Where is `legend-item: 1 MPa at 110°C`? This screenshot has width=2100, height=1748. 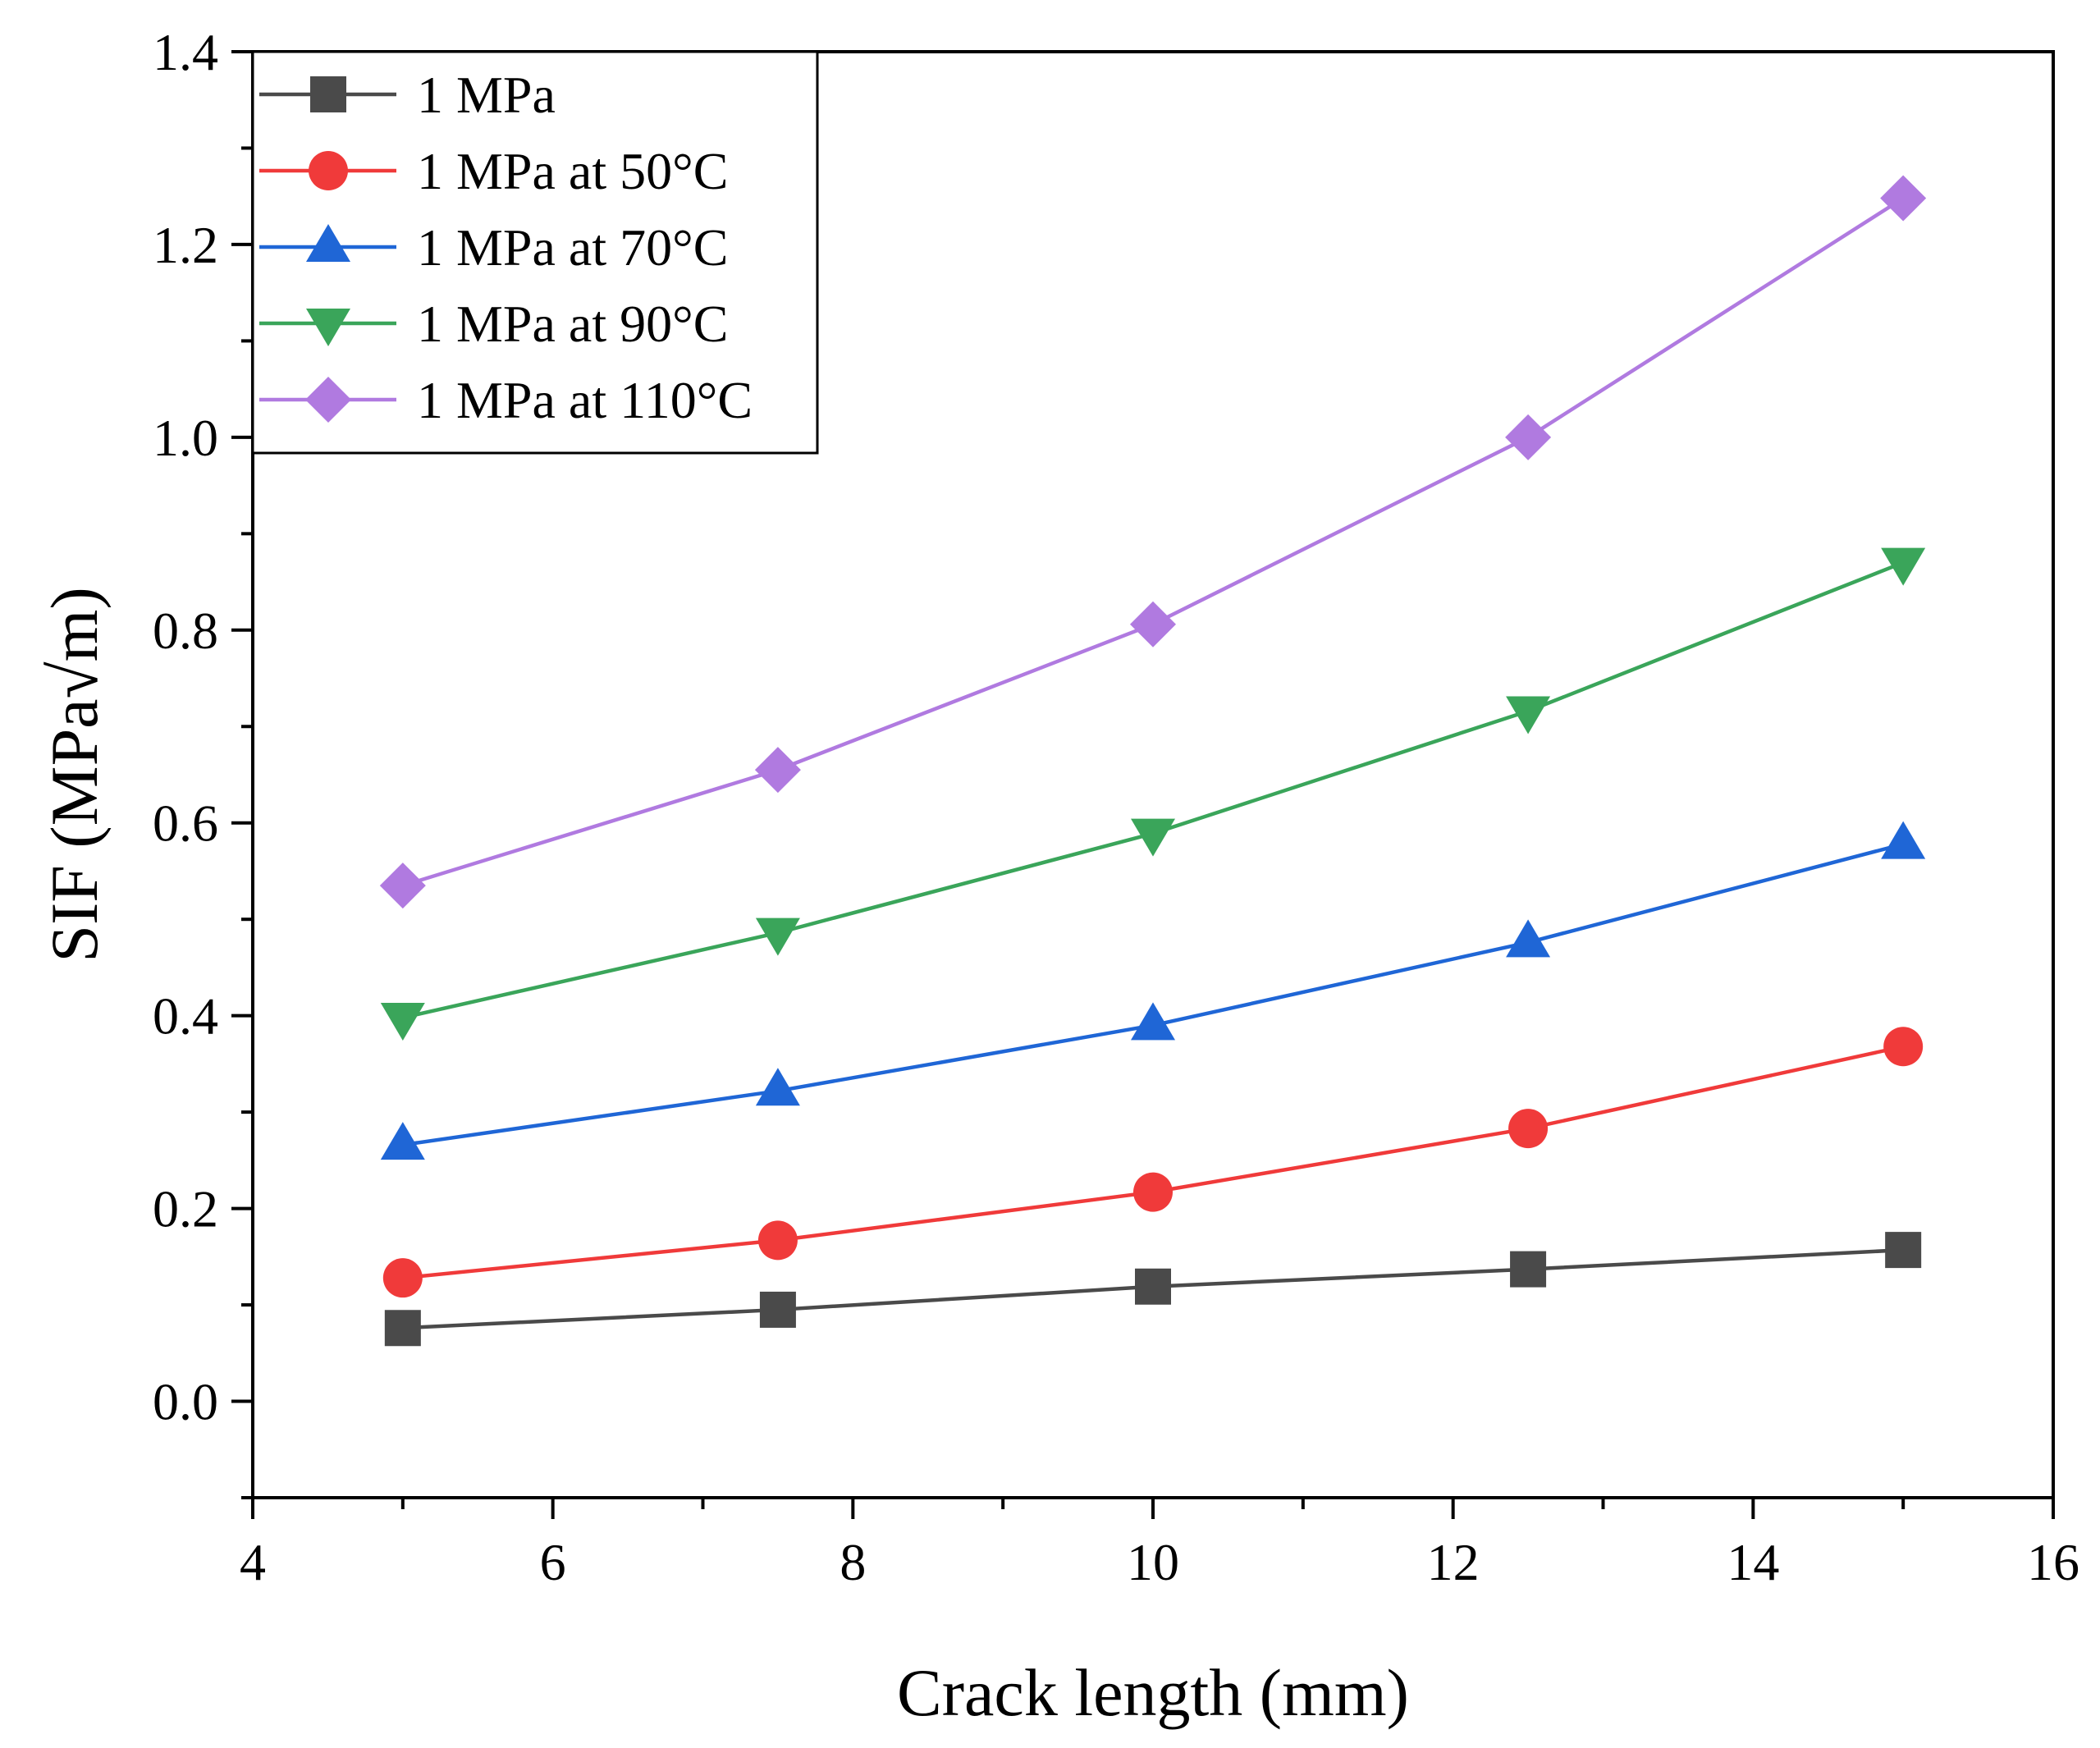 legend-item: 1 MPa at 110°C is located at coordinates (506, 400).